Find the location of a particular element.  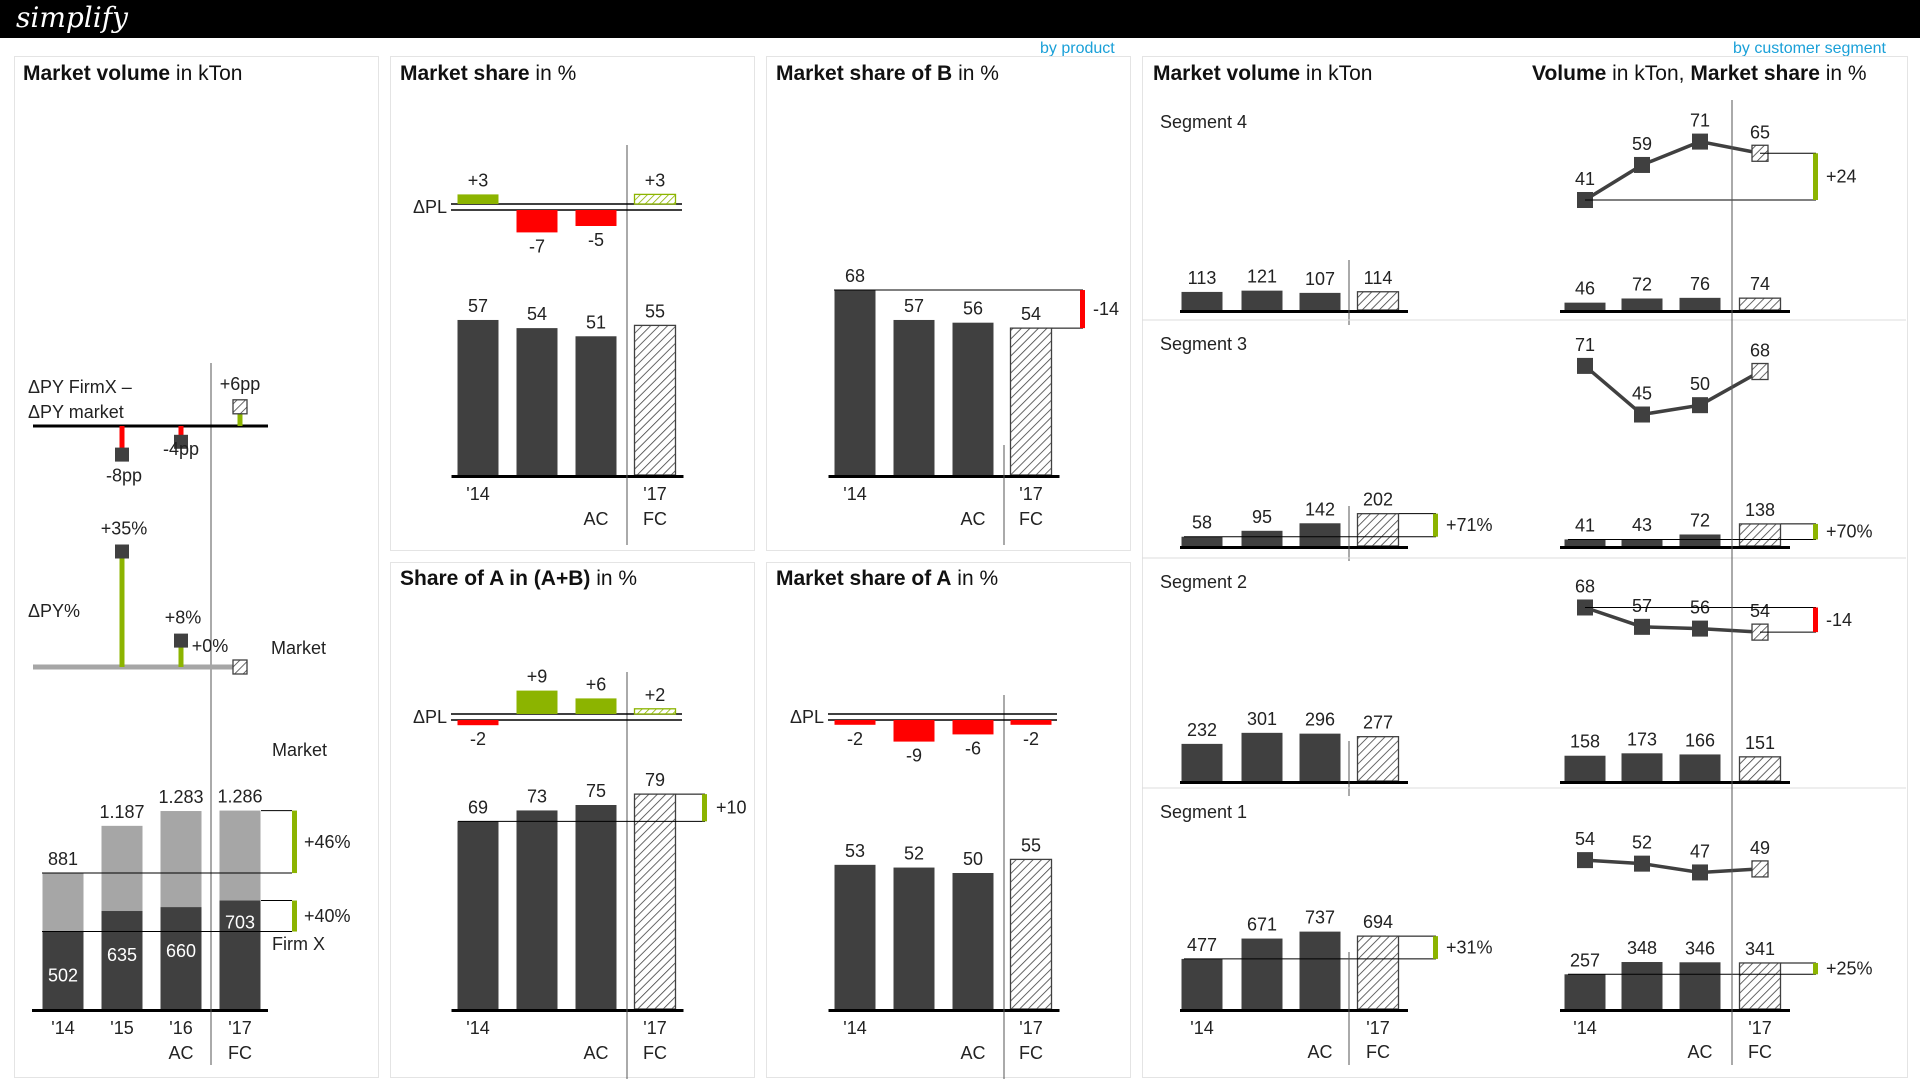

by-product-link: by product is located at coordinates (1077, 48).